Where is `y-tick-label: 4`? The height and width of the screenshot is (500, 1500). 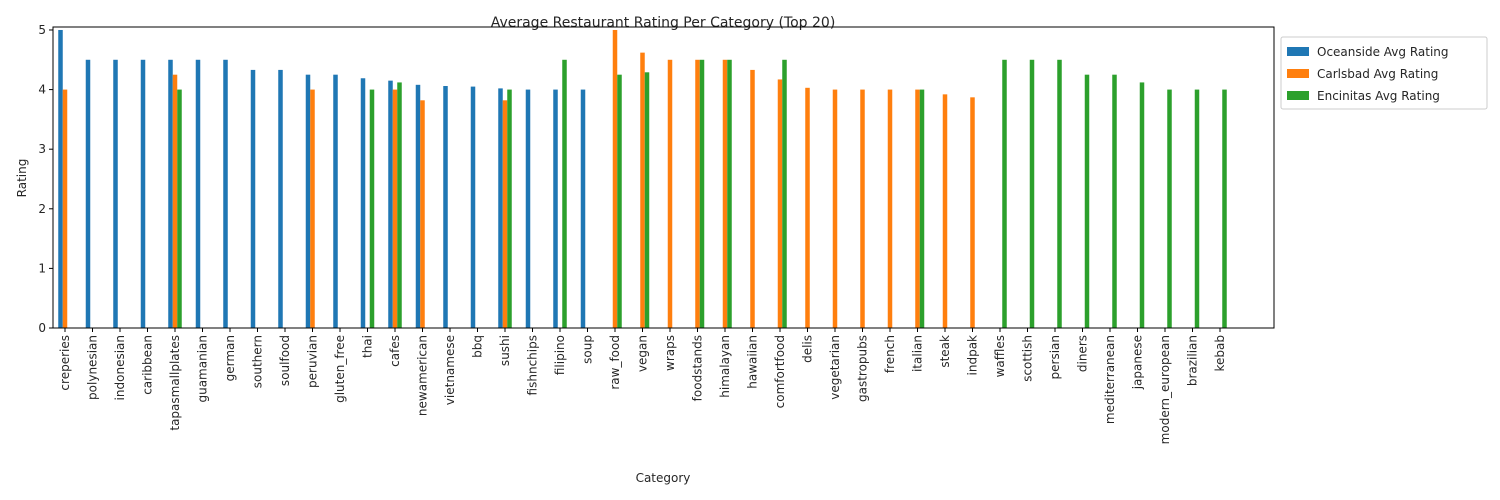 y-tick-label: 4 is located at coordinates (42, 90).